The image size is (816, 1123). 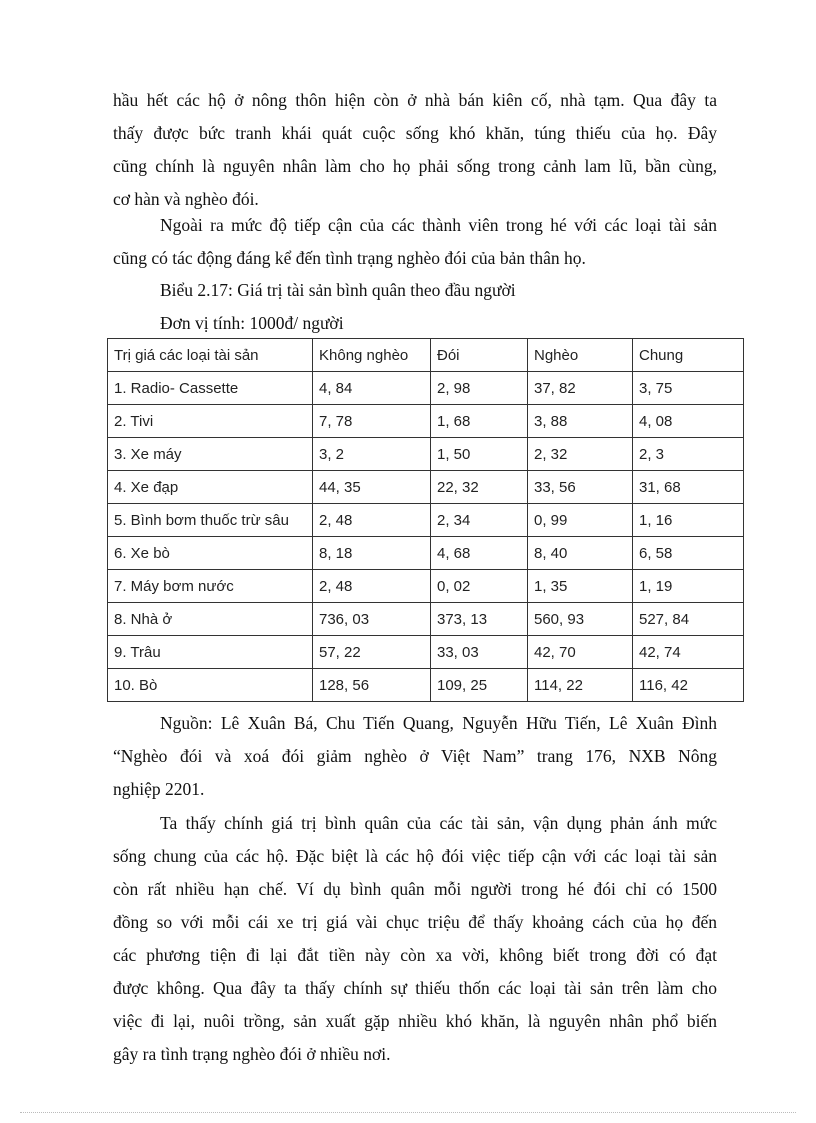 What do you see at coordinates (479, 421) in the screenshot?
I see `value-cell: 1, 68` at bounding box center [479, 421].